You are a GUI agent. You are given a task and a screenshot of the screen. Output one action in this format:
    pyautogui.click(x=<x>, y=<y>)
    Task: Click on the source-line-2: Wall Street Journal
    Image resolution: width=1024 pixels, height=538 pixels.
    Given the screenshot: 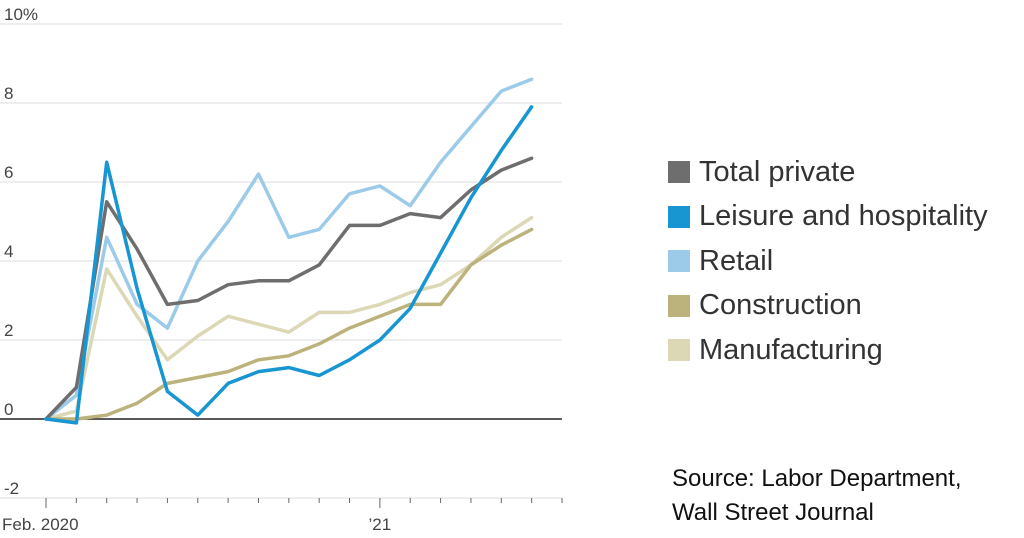 What is the action you would take?
    pyautogui.click(x=773, y=512)
    